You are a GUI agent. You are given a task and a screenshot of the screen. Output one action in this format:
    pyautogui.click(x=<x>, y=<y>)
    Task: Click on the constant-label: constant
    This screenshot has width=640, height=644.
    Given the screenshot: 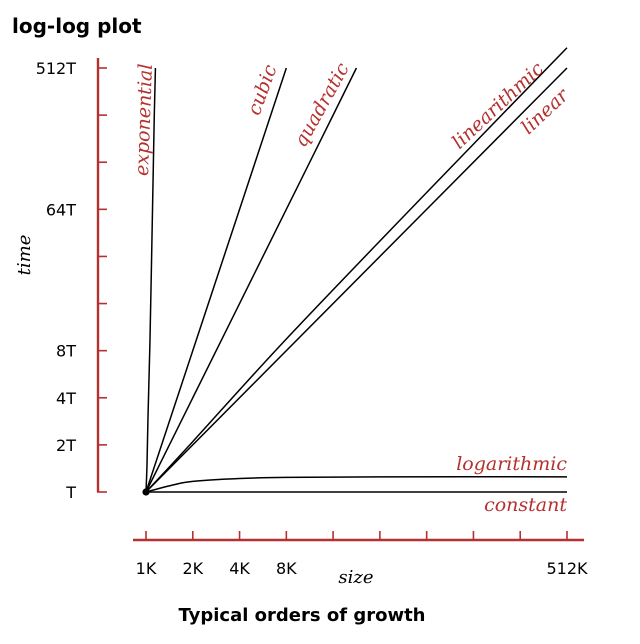 What is the action you would take?
    pyautogui.click(x=525, y=505)
    